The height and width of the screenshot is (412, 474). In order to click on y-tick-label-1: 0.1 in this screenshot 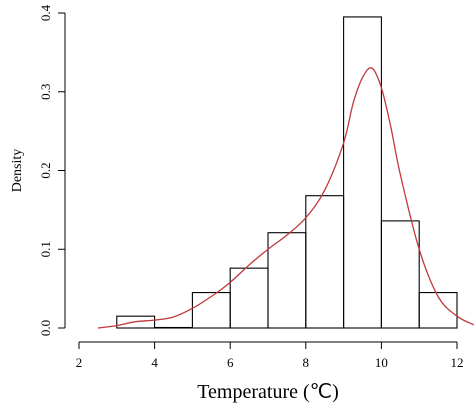, I will do `click(45, 249)`.